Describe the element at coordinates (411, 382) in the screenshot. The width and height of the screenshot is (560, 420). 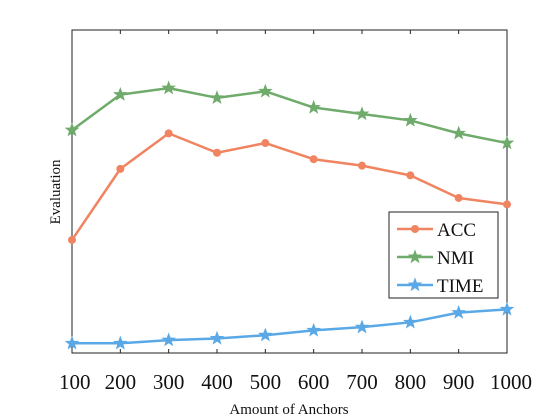
I see `x-tick-label: 800` at that location.